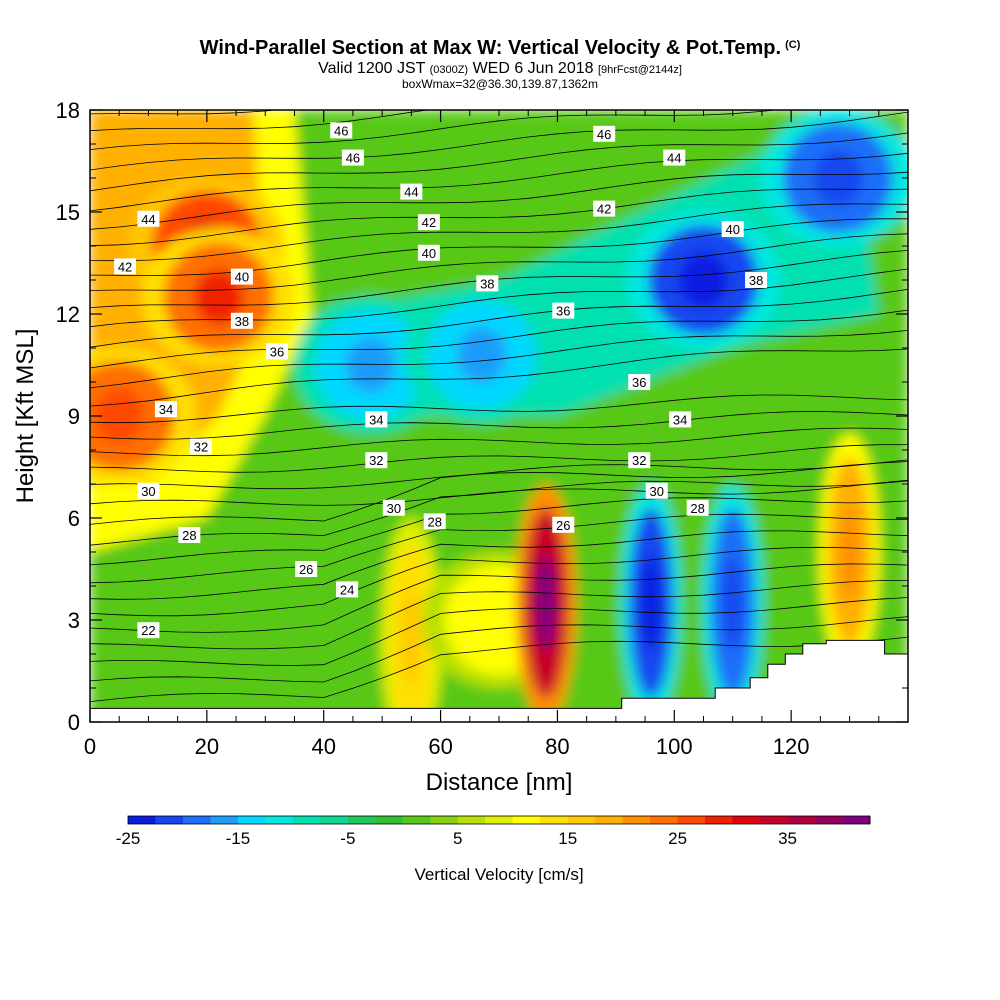 The width and height of the screenshot is (1000, 1000). Describe the element at coordinates (68, 212) in the screenshot. I see `y-tick-label: 15` at that location.